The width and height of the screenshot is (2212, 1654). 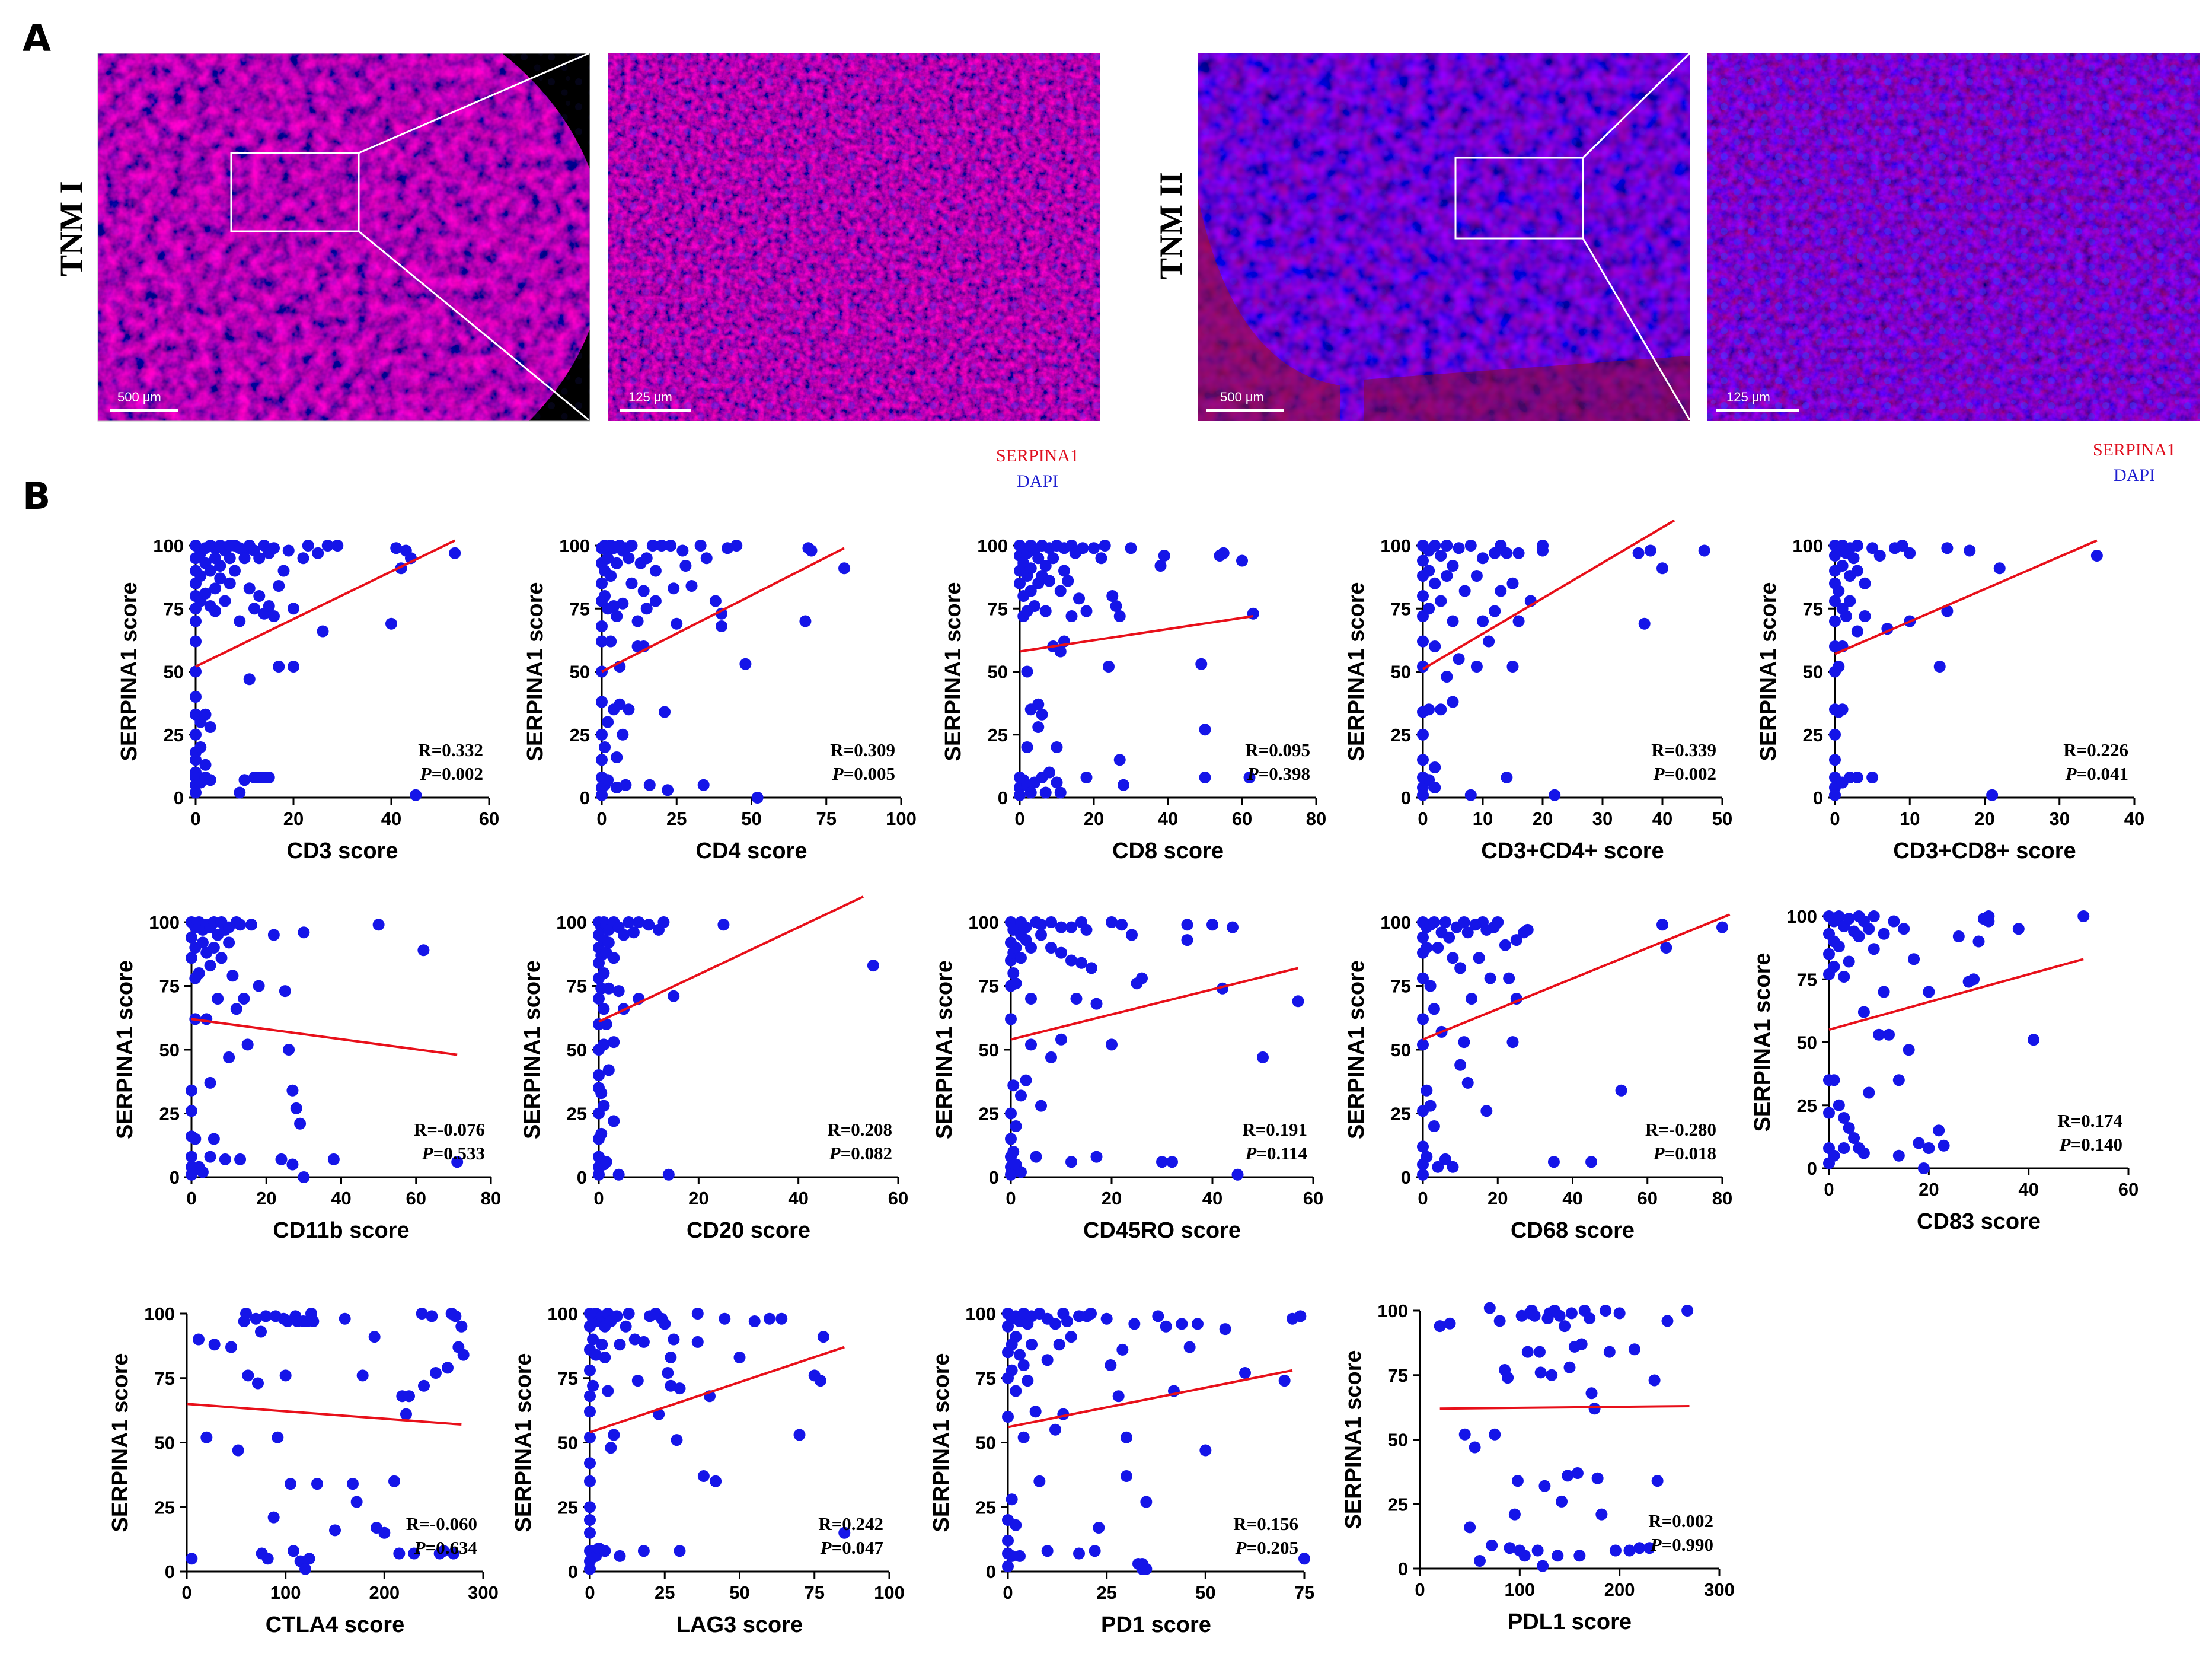 What do you see at coordinates (650, 397) in the screenshot?
I see `tnm-i-zoom-scale: 125 μm` at bounding box center [650, 397].